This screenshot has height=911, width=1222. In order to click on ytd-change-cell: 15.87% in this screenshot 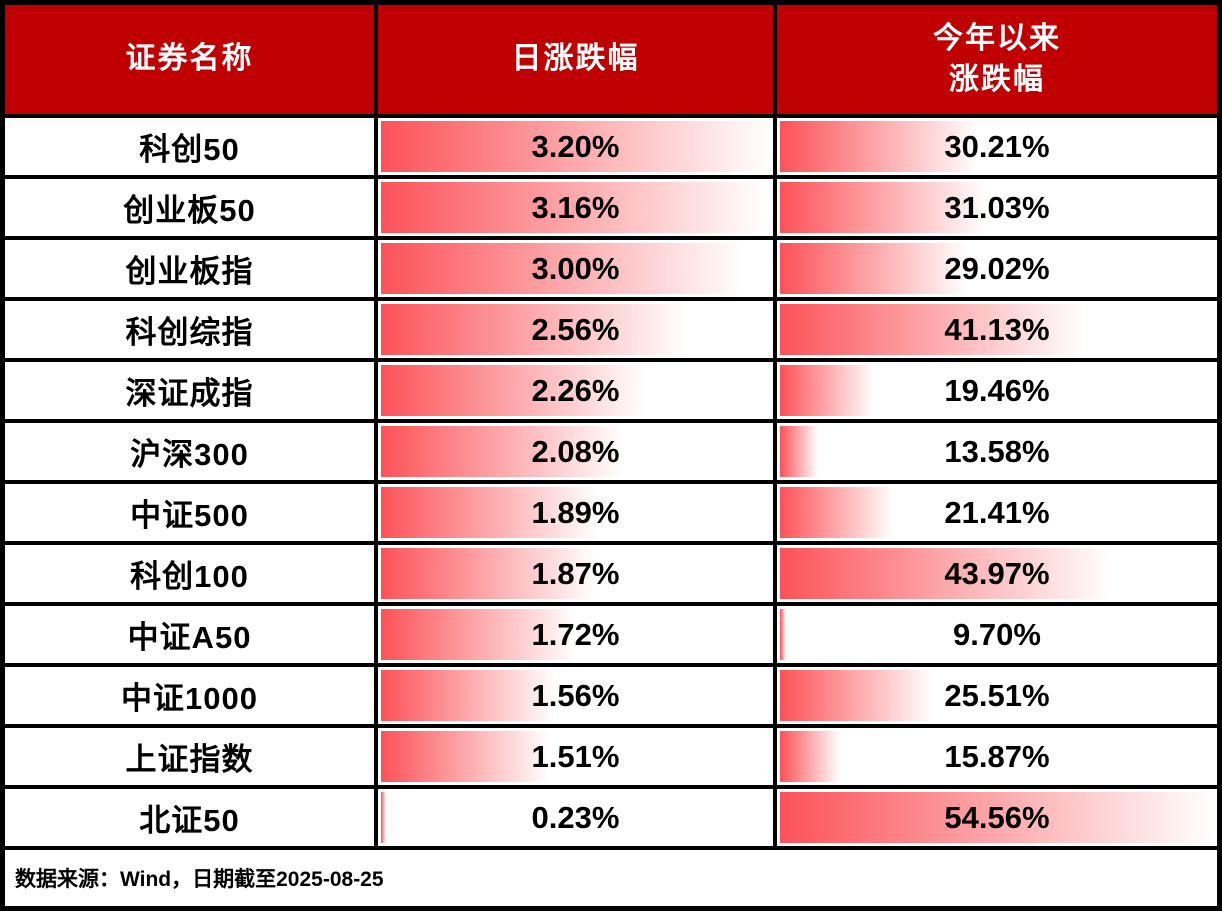, I will do `click(997, 756)`.